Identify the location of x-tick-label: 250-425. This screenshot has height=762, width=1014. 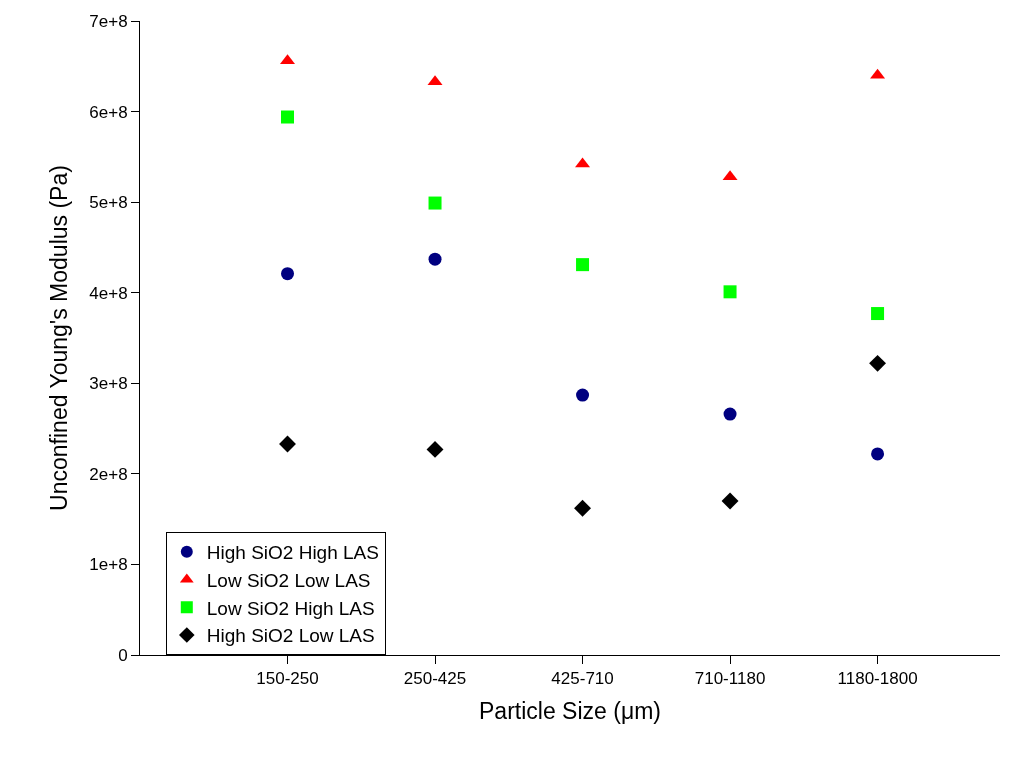
(435, 679).